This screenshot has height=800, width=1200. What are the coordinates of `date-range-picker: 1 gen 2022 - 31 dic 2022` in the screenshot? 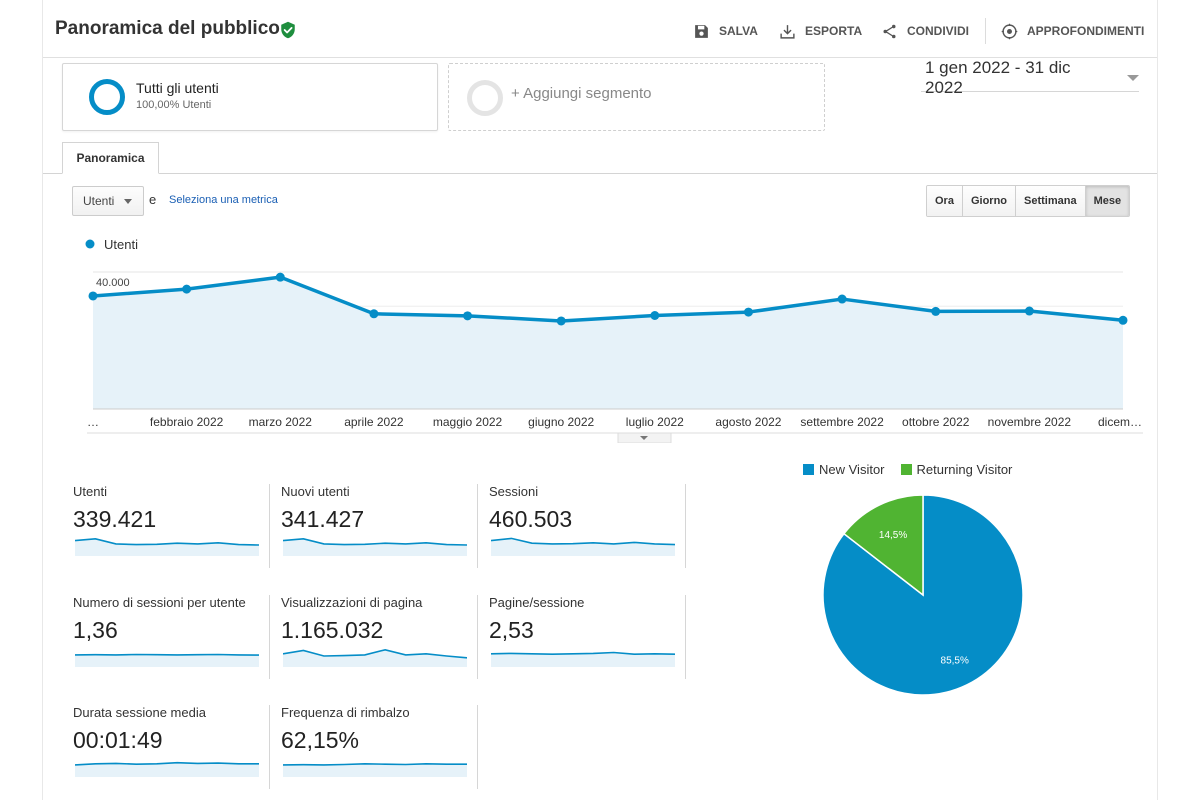 It's located at (1030, 77).